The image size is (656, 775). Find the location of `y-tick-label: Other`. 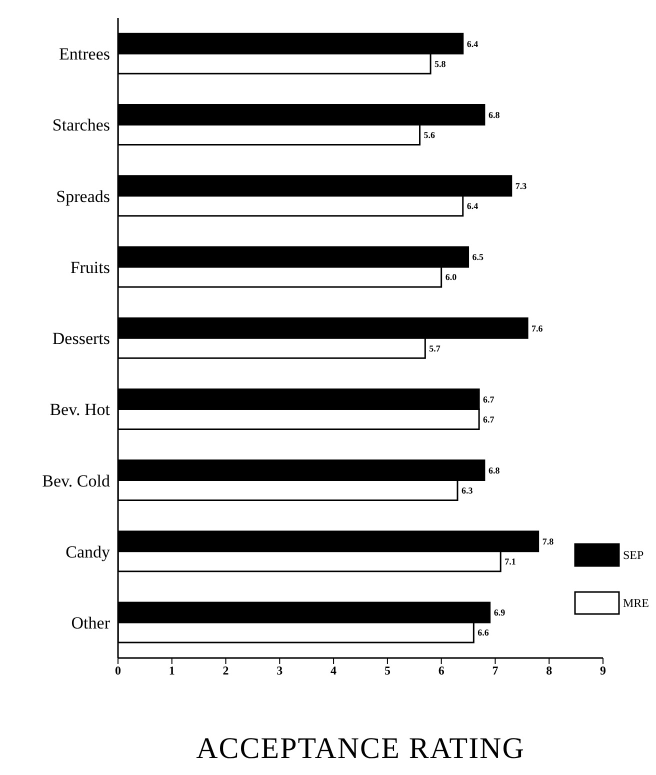

y-tick-label: Other is located at coordinates (90, 622).